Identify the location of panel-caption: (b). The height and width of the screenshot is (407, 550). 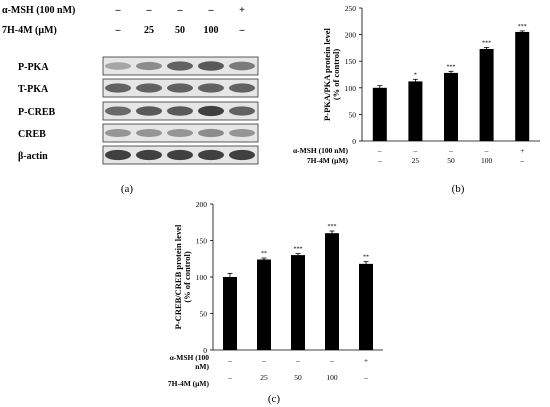
(458, 189).